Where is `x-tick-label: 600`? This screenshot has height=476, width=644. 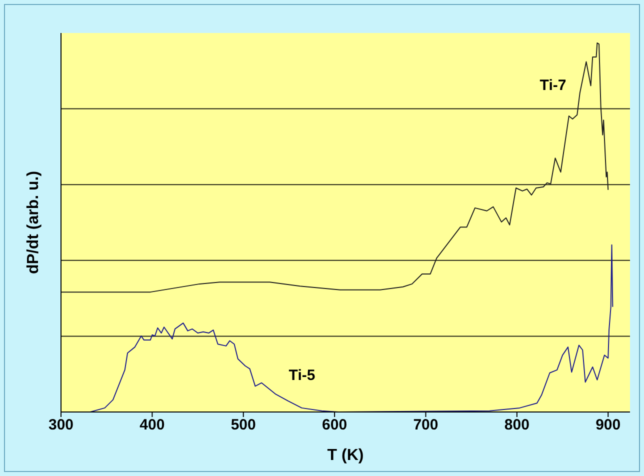
x-tick-label: 600 is located at coordinates (335, 425).